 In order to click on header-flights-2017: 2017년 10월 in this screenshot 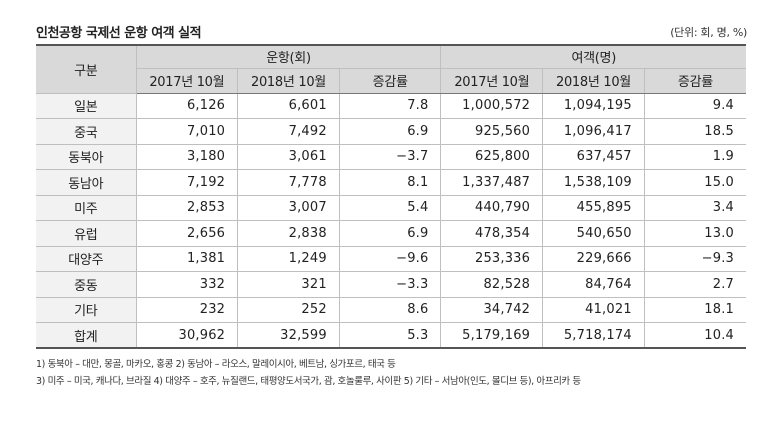, I will do `click(187, 81)`.